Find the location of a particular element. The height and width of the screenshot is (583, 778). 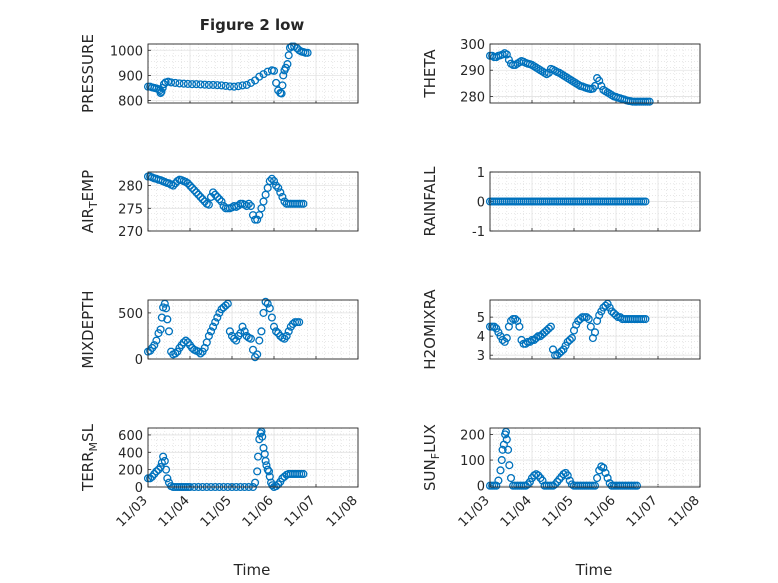

y-tick-label: 200 is located at coordinates (130, 471).